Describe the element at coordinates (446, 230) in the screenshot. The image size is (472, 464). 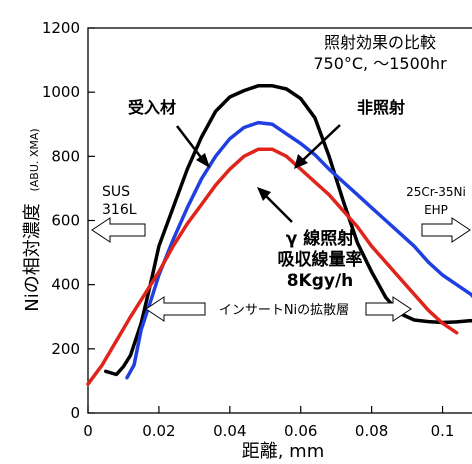
I see `right-material-arrow` at that location.